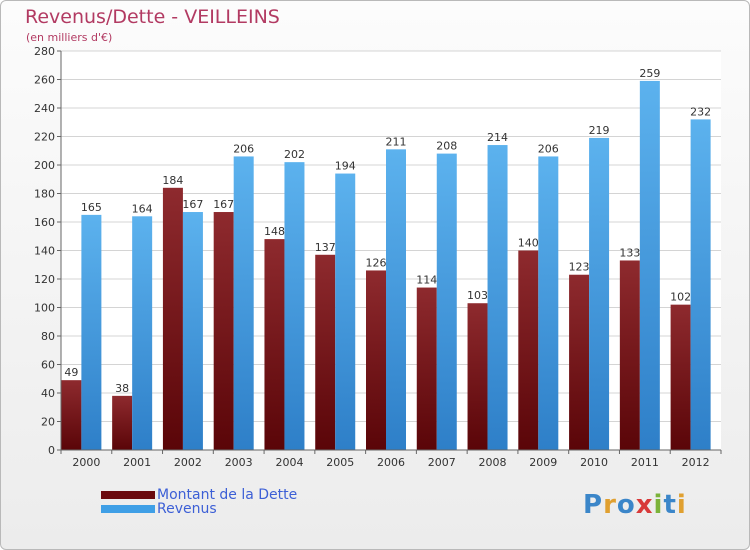 This screenshot has width=750, height=550. I want to click on data-label-debt: 133, so click(629, 252).